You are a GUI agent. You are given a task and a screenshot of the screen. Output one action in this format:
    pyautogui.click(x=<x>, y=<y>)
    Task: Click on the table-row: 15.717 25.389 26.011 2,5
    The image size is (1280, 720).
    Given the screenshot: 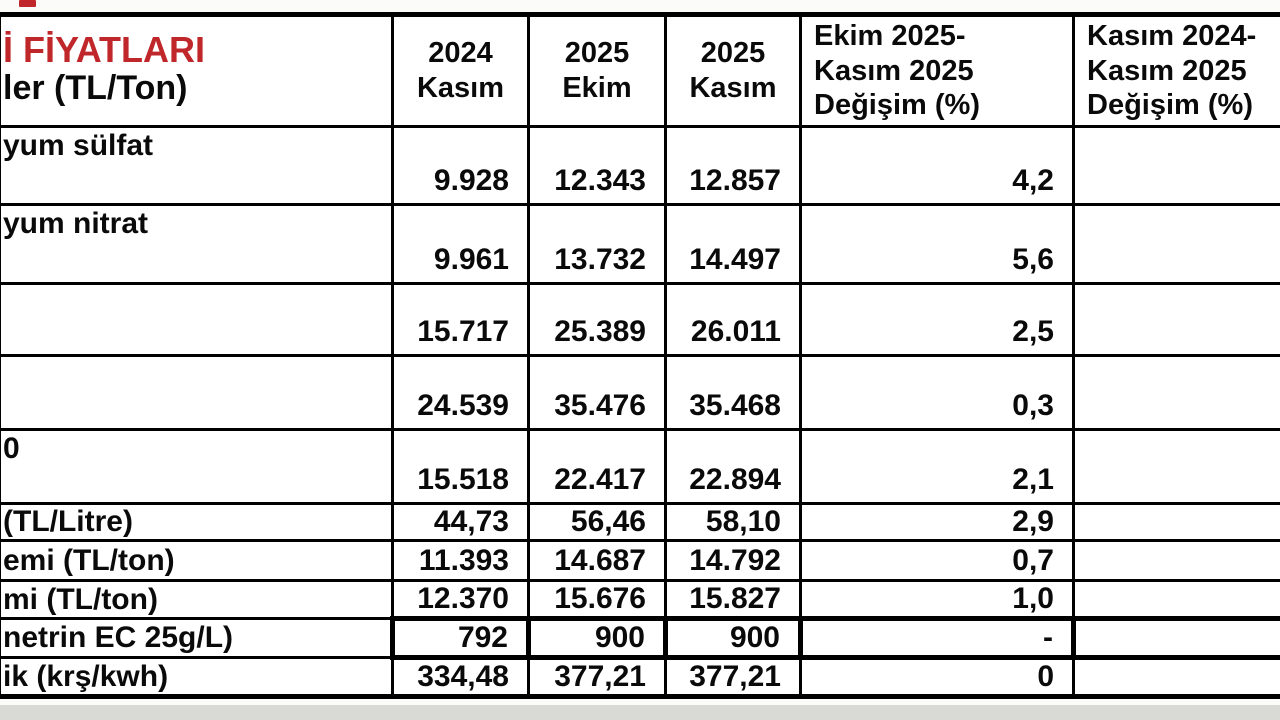 What is the action you would take?
    pyautogui.click(x=640, y=319)
    